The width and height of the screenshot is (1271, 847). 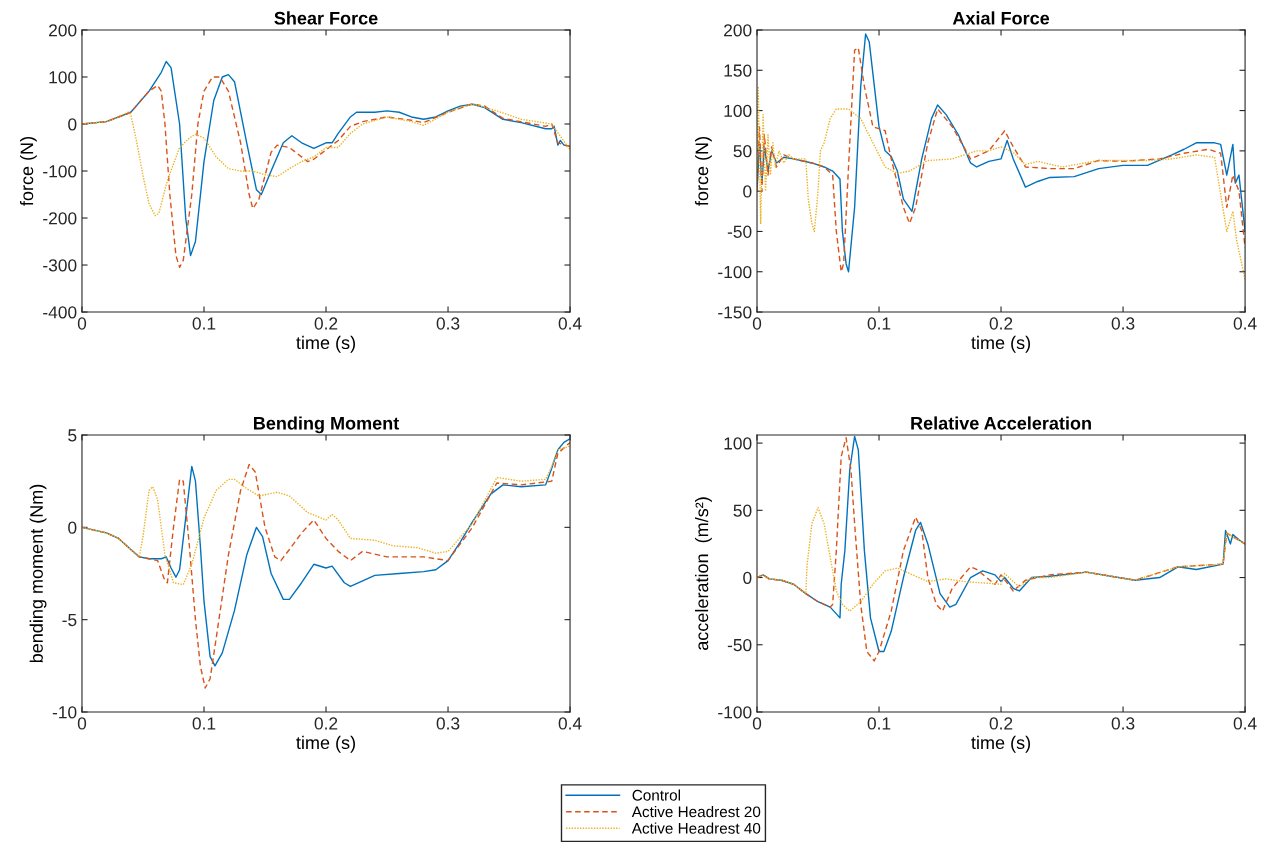 I want to click on legend-label: Control, so click(x=656, y=795).